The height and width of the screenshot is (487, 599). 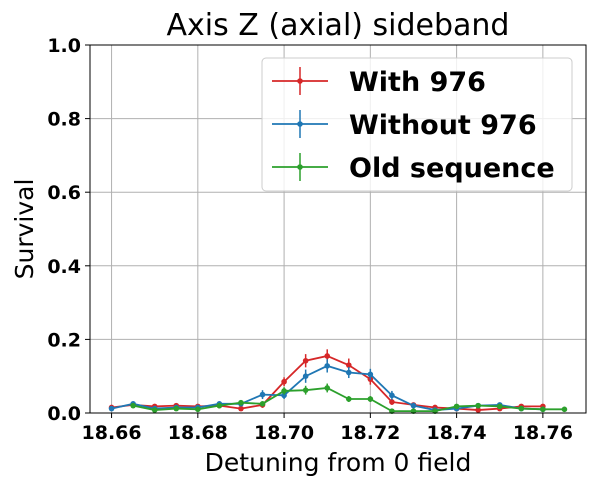 What do you see at coordinates (64, 46) in the screenshot?
I see `y-tick-label: 1.0` at bounding box center [64, 46].